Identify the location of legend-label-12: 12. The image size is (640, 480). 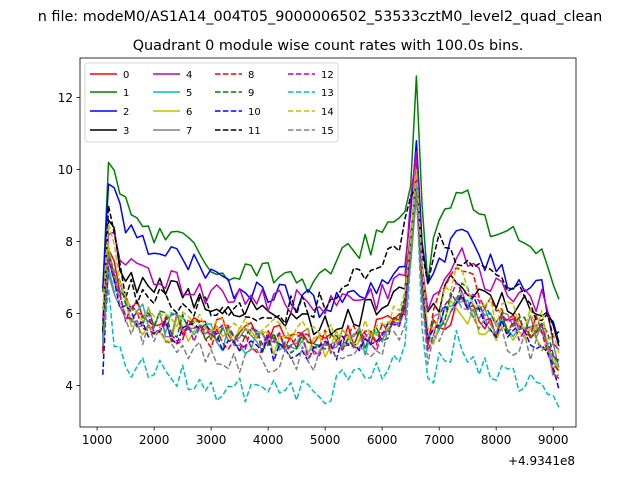
(327, 75).